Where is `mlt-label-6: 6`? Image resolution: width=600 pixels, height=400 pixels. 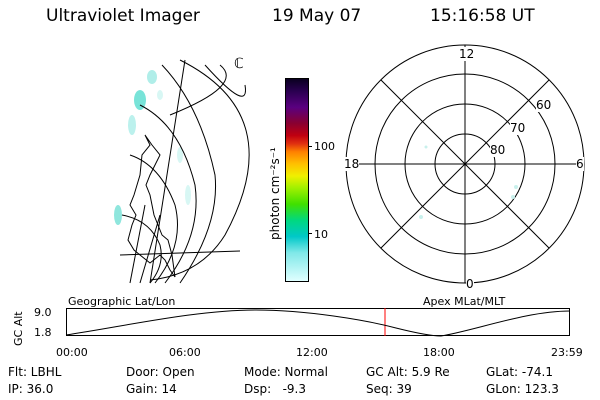 mlt-label-6: 6 is located at coordinates (580, 164).